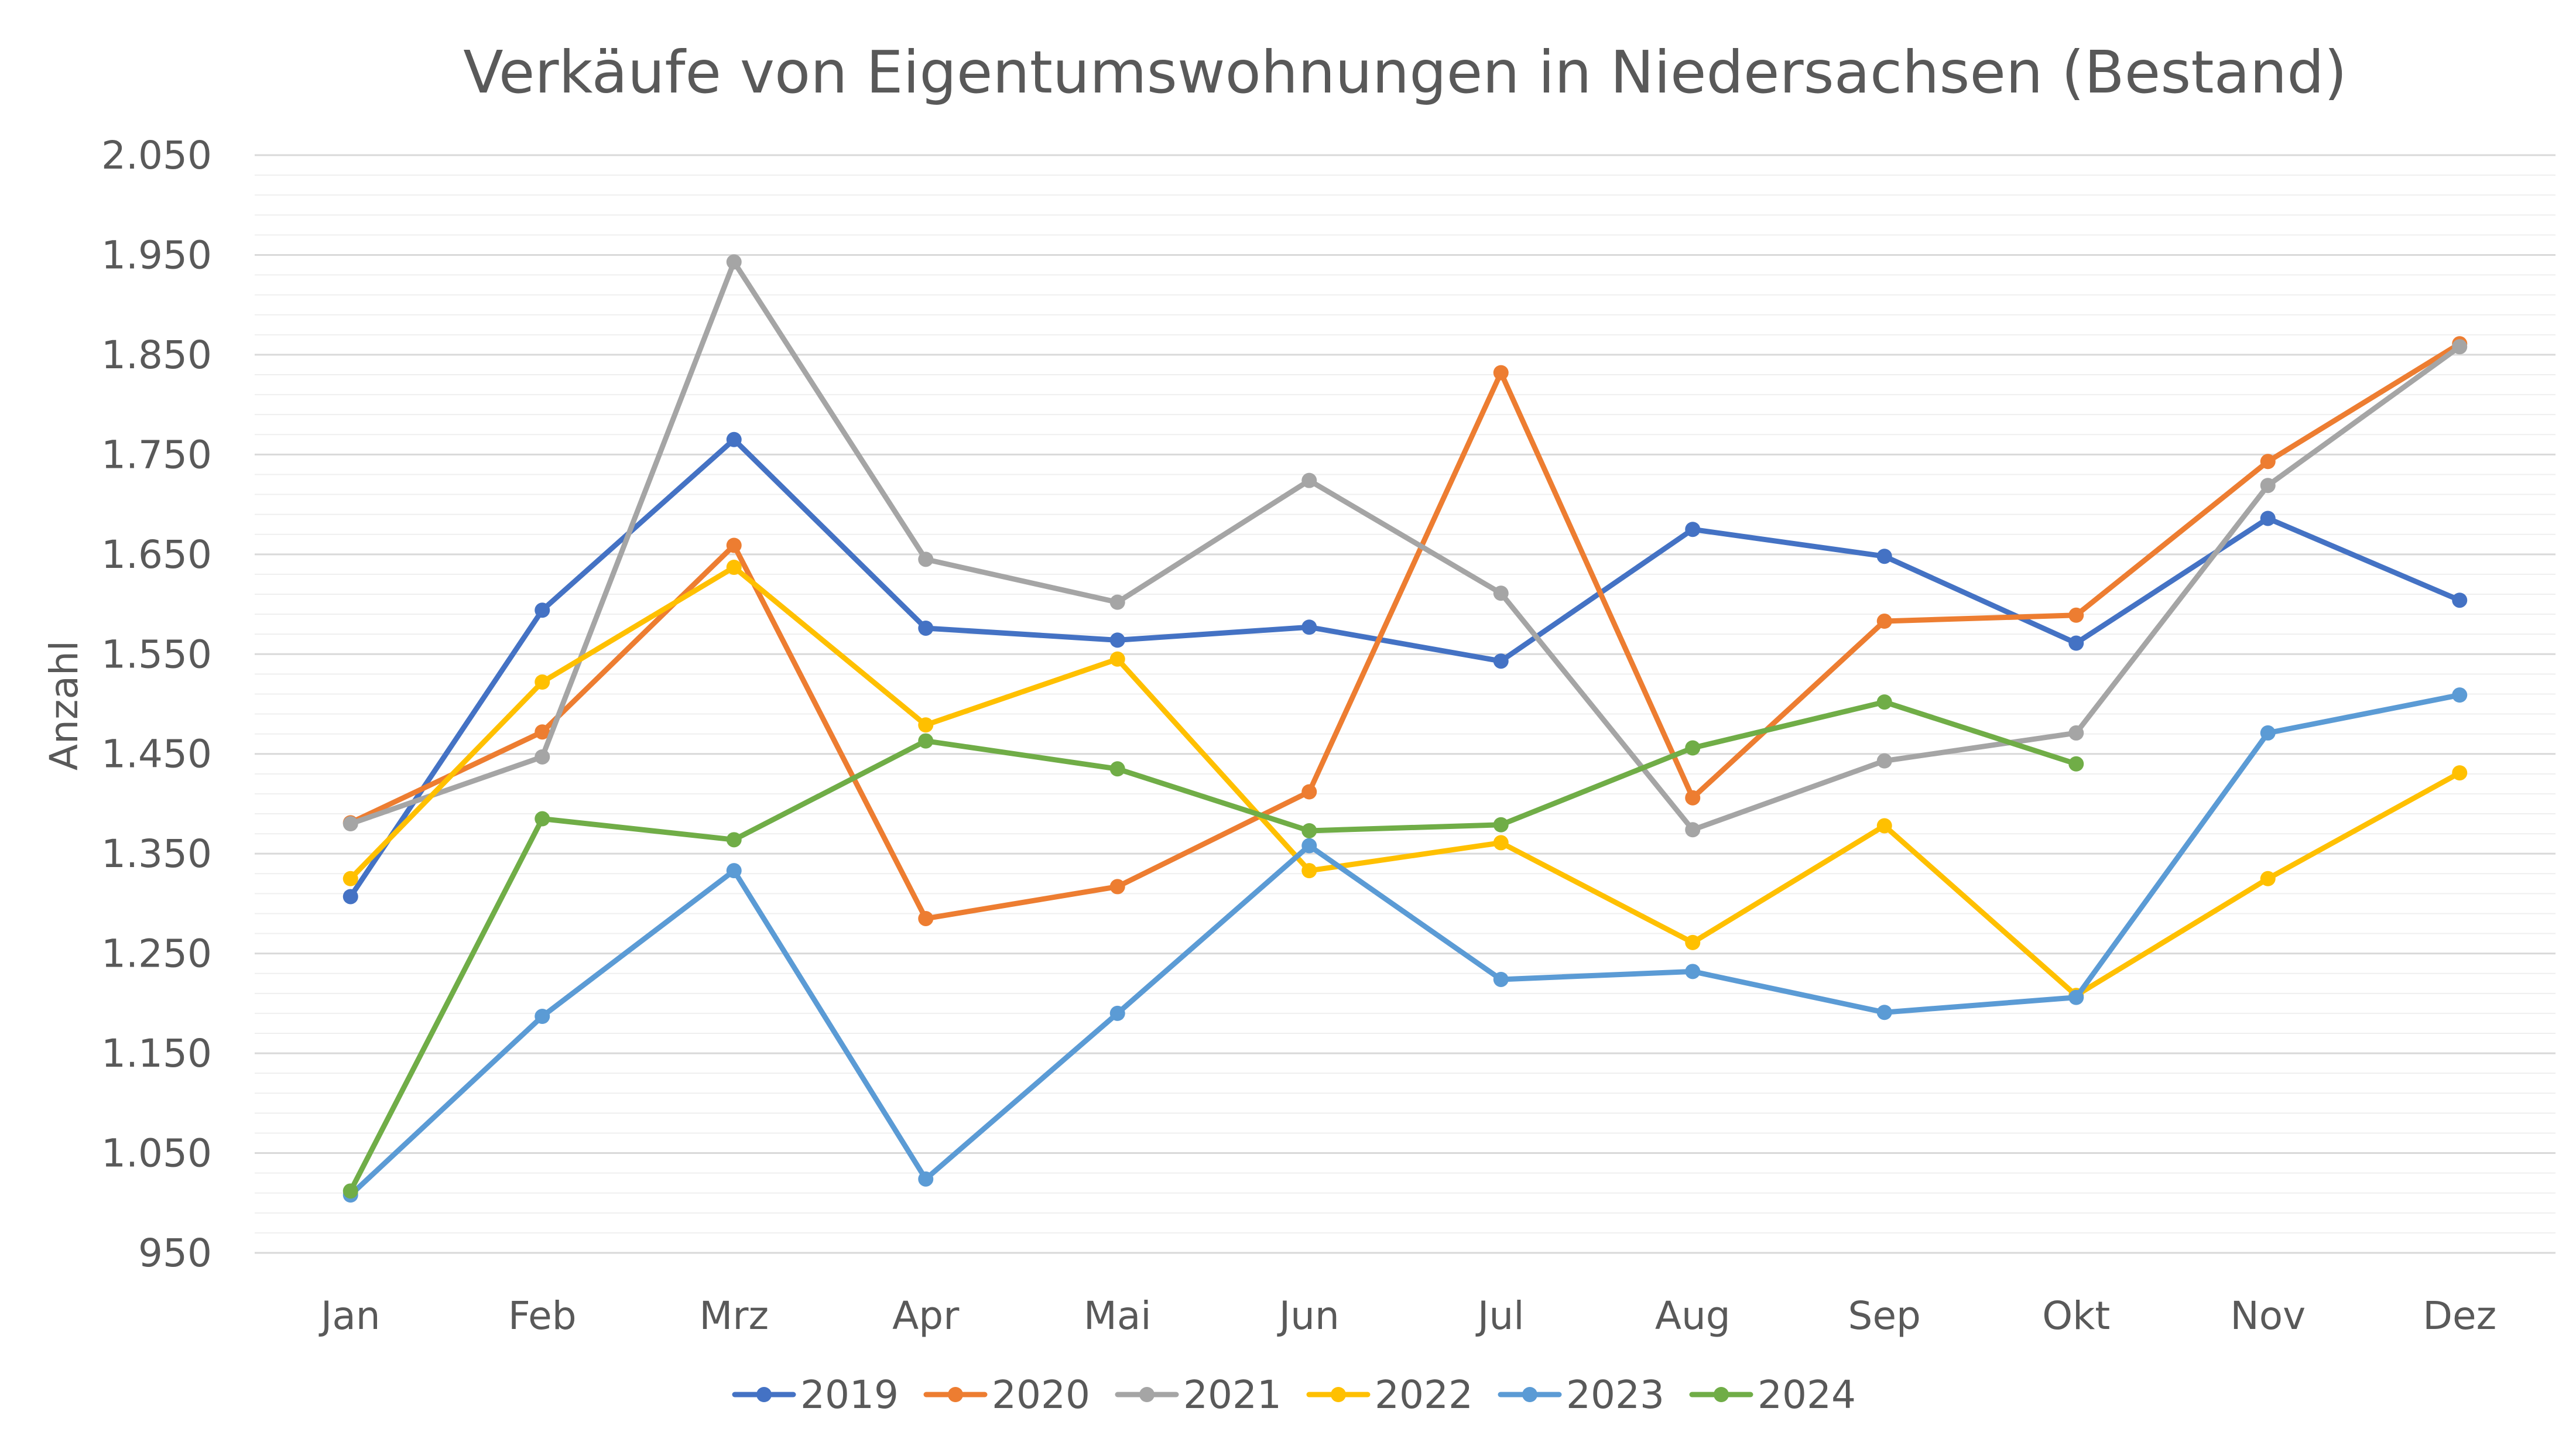 This screenshot has width=2576, height=1449. Describe the element at coordinates (849, 1394) in the screenshot. I see `legend-label: 2019` at that location.